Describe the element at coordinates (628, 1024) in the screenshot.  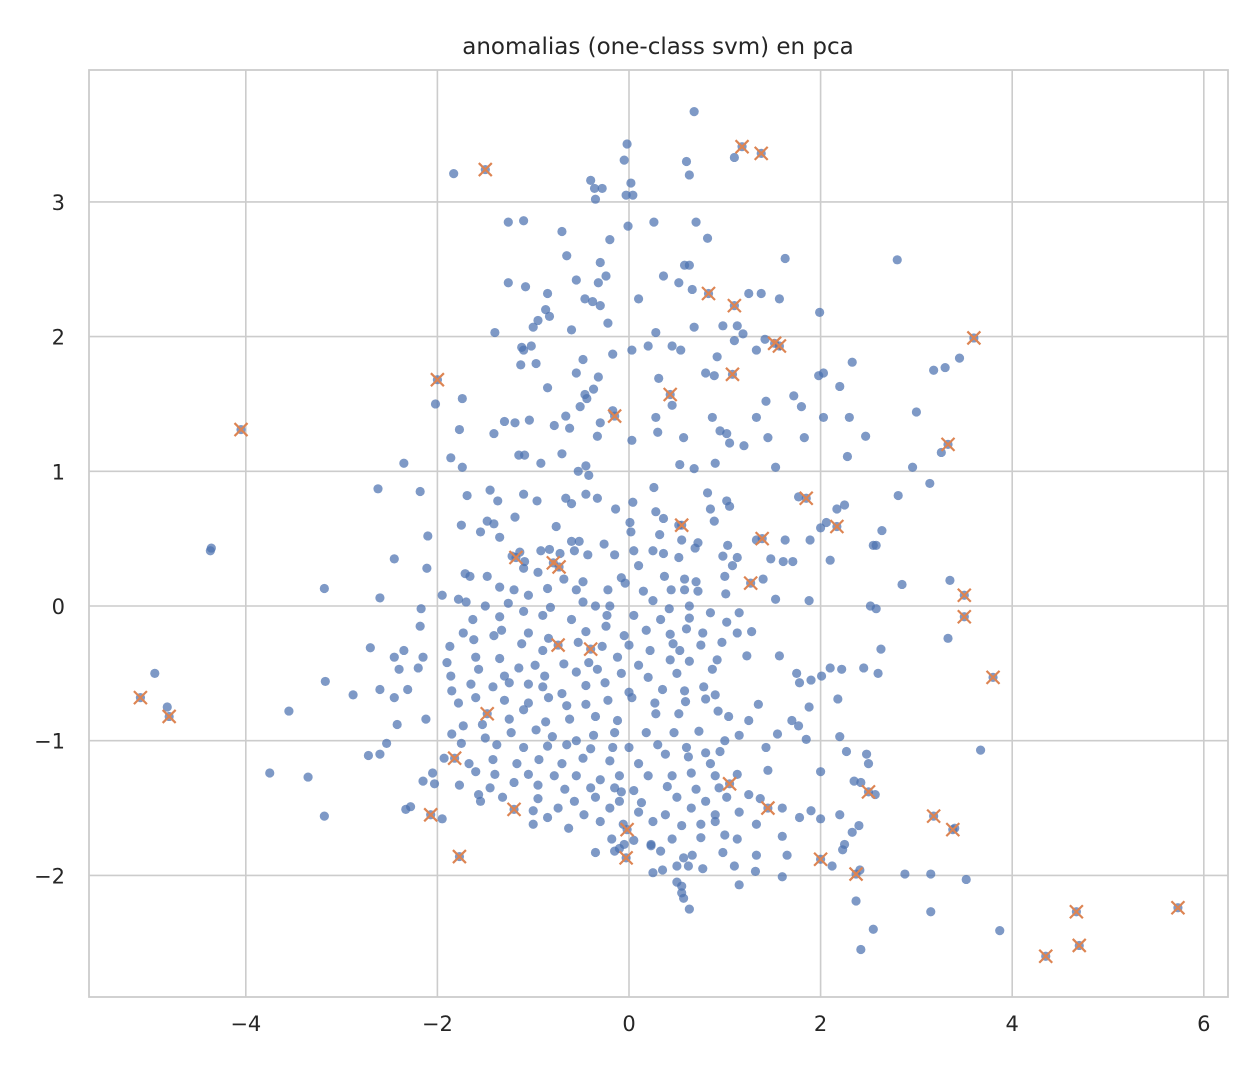
I see `x-tick-label: 0` at that location.